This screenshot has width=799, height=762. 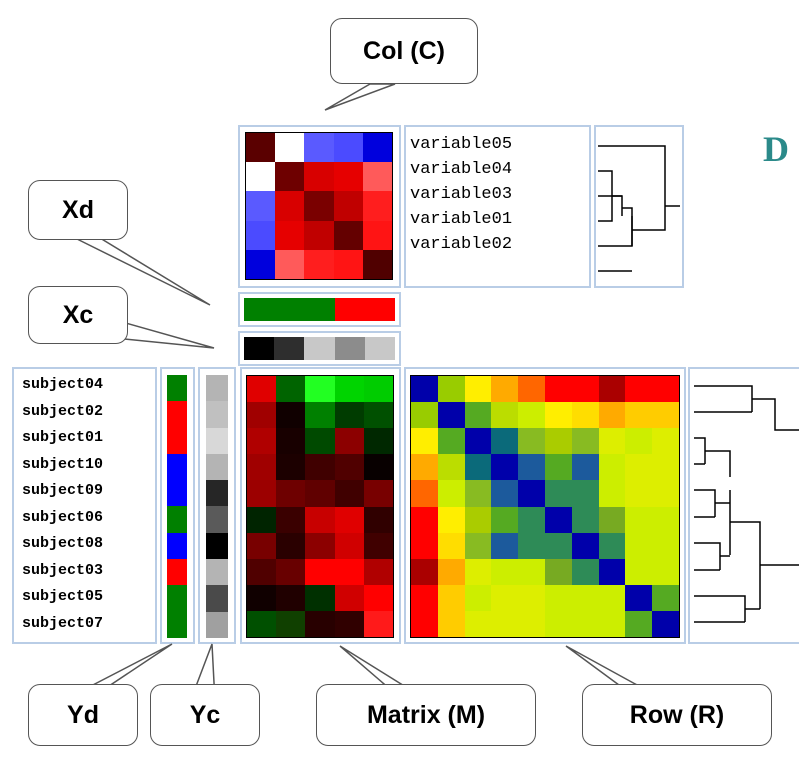 What do you see at coordinates (461, 169) in the screenshot?
I see `variable-label: variable04` at bounding box center [461, 169].